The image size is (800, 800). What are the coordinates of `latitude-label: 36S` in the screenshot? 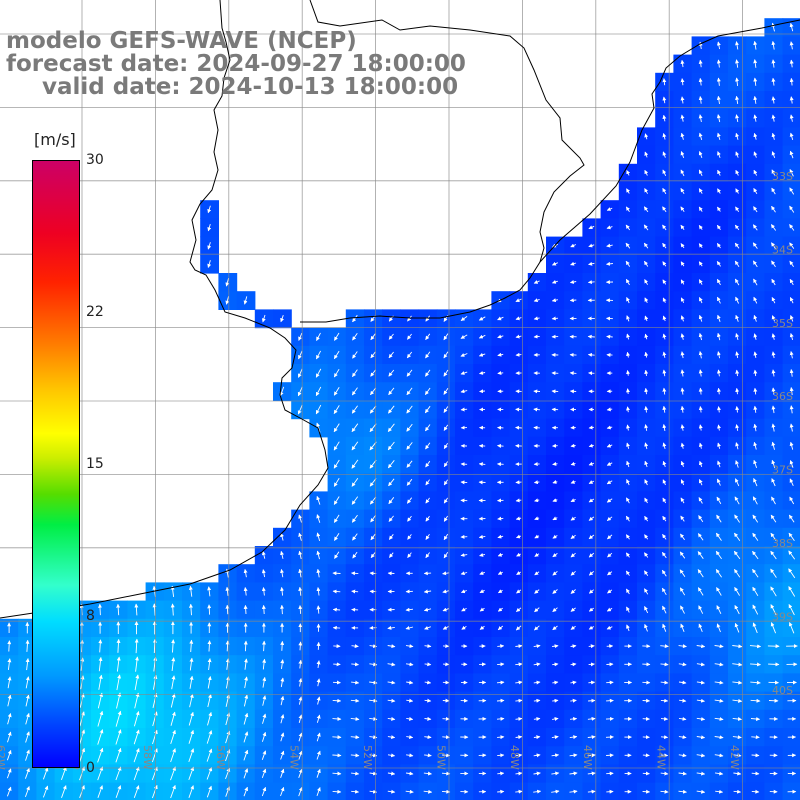 It's located at (782, 396).